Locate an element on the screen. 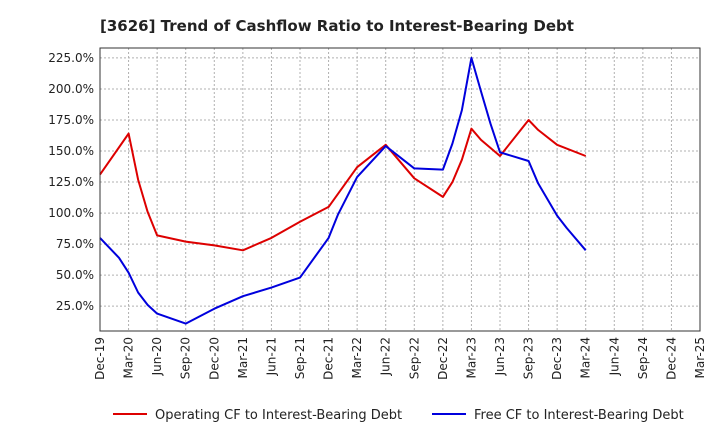  x-tick-label: Sep-23 is located at coordinates (529, 358).